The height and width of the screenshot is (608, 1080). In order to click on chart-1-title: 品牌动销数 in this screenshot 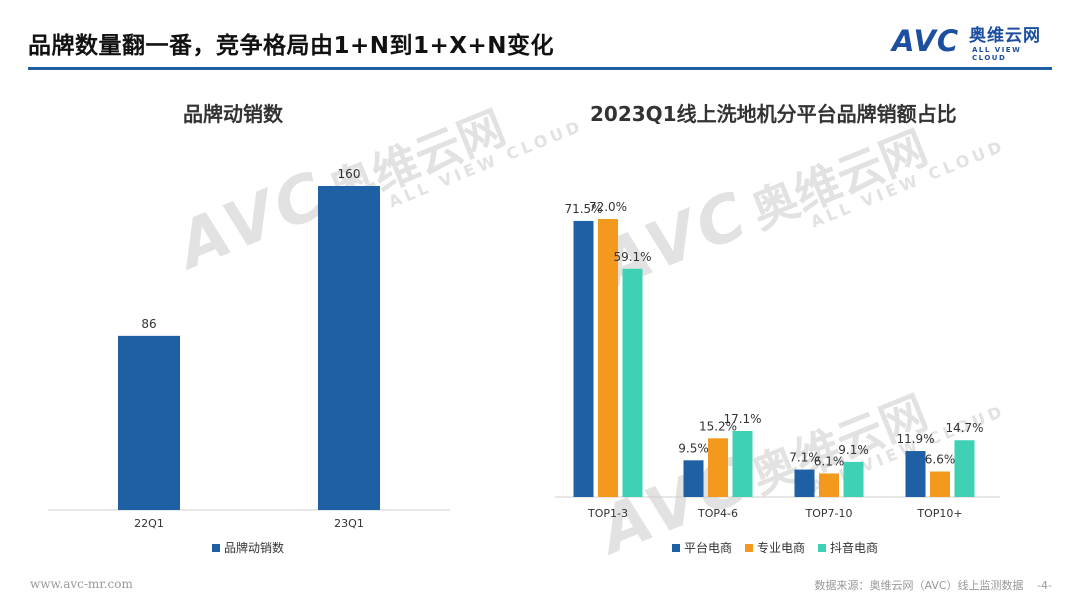, I will do `click(233, 114)`.